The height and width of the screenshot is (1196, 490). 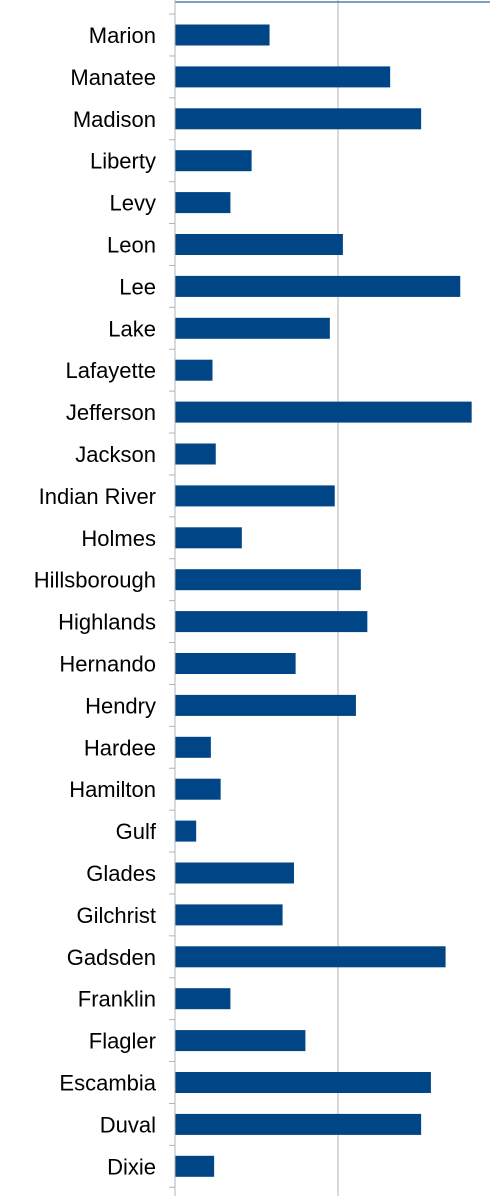 What do you see at coordinates (128, 1124) in the screenshot?
I see `category-label: Duval` at bounding box center [128, 1124].